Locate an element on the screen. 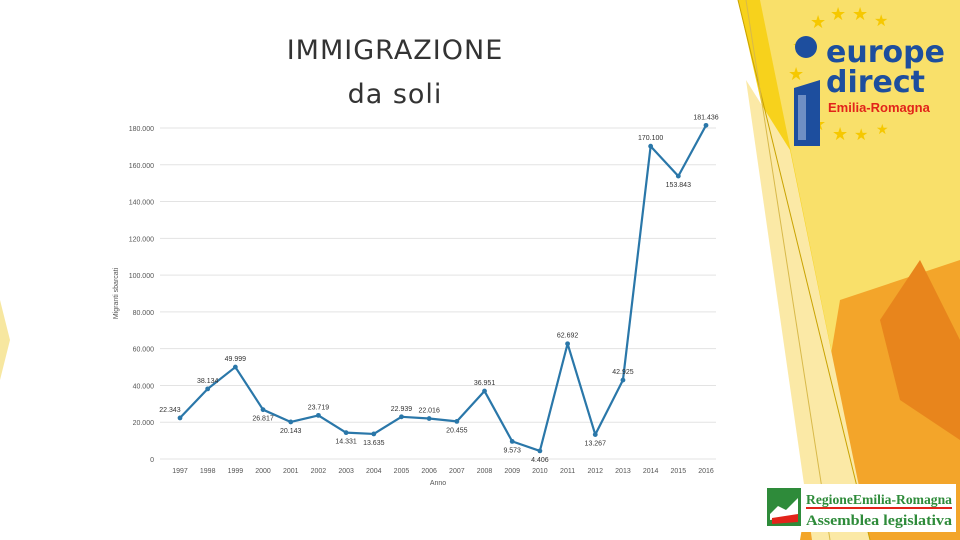  y-tick-label: 180.000 is located at coordinates (141, 129).